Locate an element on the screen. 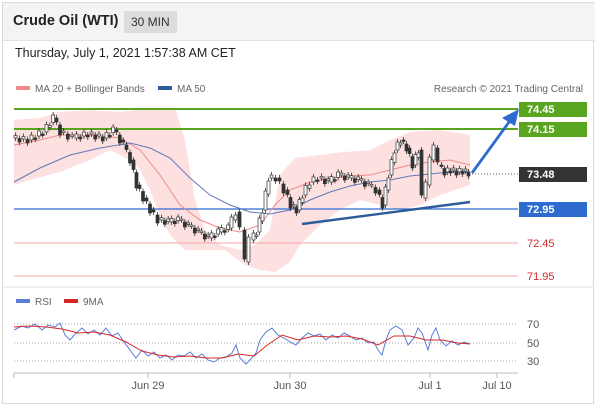 The width and height of the screenshot is (598, 408). r1-label: 74.15 is located at coordinates (541, 130).